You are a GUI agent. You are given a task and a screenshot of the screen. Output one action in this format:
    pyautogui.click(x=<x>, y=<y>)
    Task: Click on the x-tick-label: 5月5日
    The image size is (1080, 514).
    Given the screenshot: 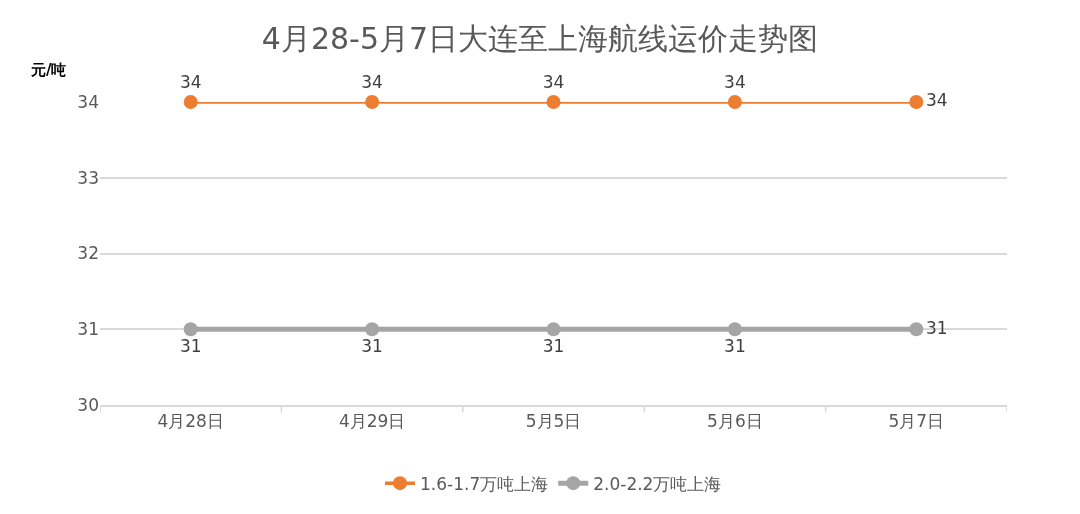 What is the action you would take?
    pyautogui.click(x=553, y=421)
    